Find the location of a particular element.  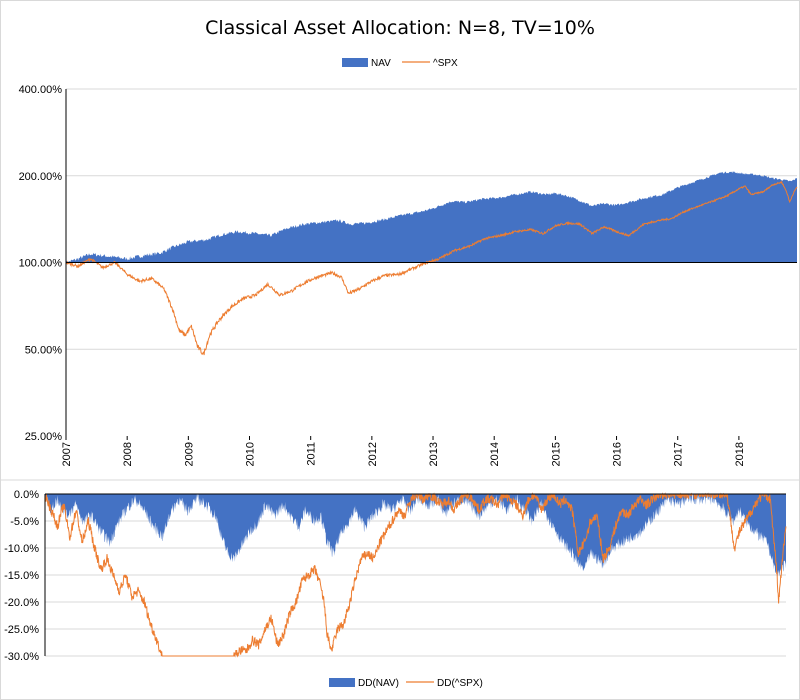

top-y-tick-label: 50.00% is located at coordinates (44, 350).